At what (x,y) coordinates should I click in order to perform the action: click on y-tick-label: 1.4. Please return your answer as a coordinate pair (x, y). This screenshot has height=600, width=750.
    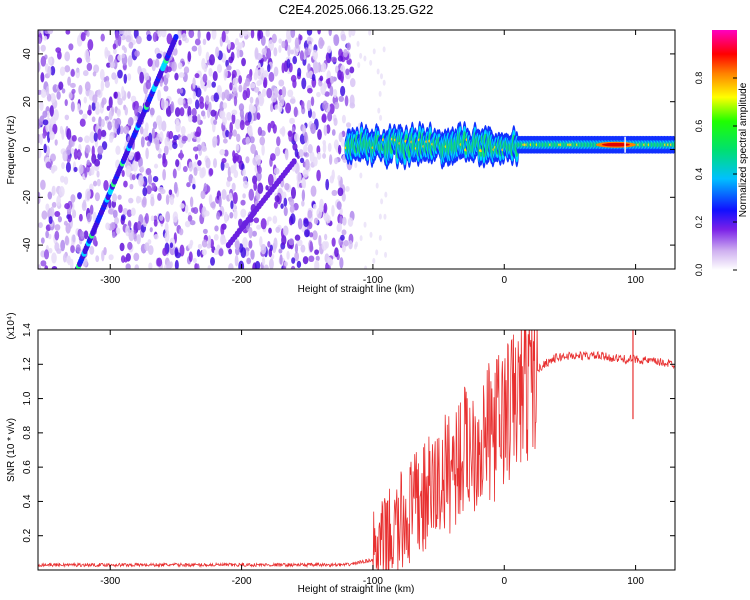
    Looking at the image, I should click on (27, 330).